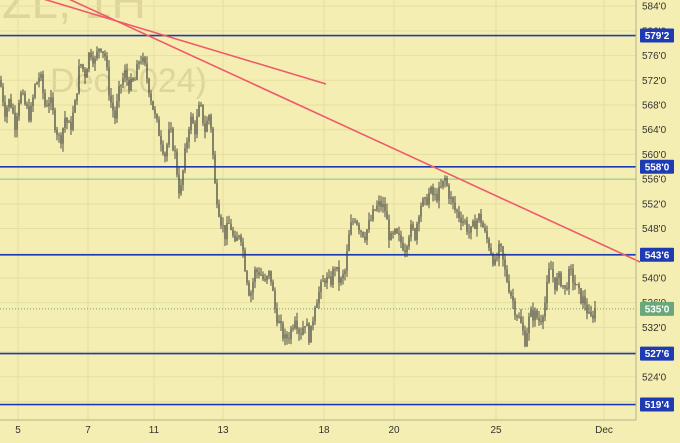 Image resolution: width=680 pixels, height=443 pixels. What do you see at coordinates (324, 430) in the screenshot?
I see `x-tick-label: 18` at bounding box center [324, 430].